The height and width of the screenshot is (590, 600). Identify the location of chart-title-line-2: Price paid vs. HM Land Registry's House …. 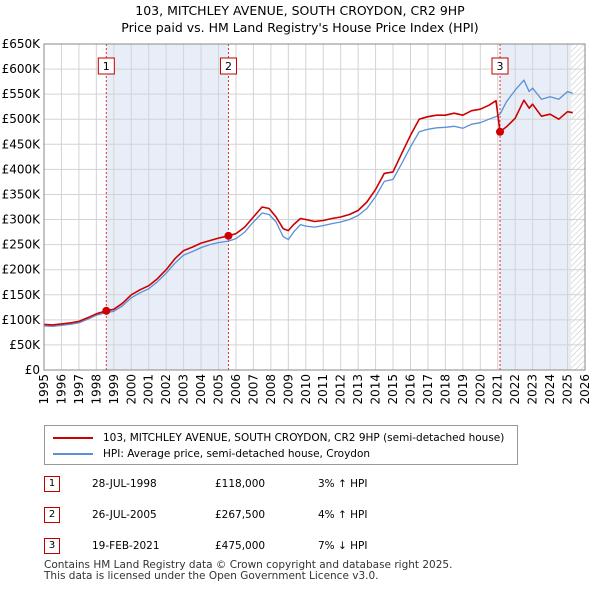
(300, 27).